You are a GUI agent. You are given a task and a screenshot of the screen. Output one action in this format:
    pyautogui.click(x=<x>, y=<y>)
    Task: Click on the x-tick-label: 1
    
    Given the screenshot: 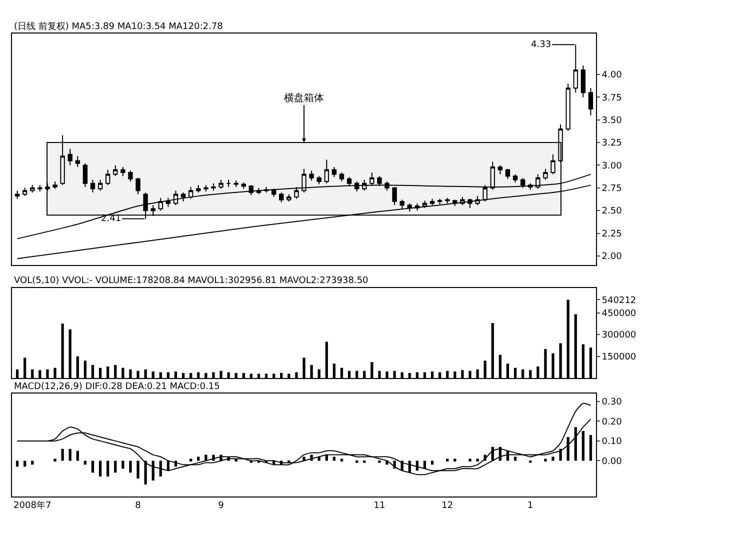 What is the action you would take?
    pyautogui.click(x=530, y=506)
    